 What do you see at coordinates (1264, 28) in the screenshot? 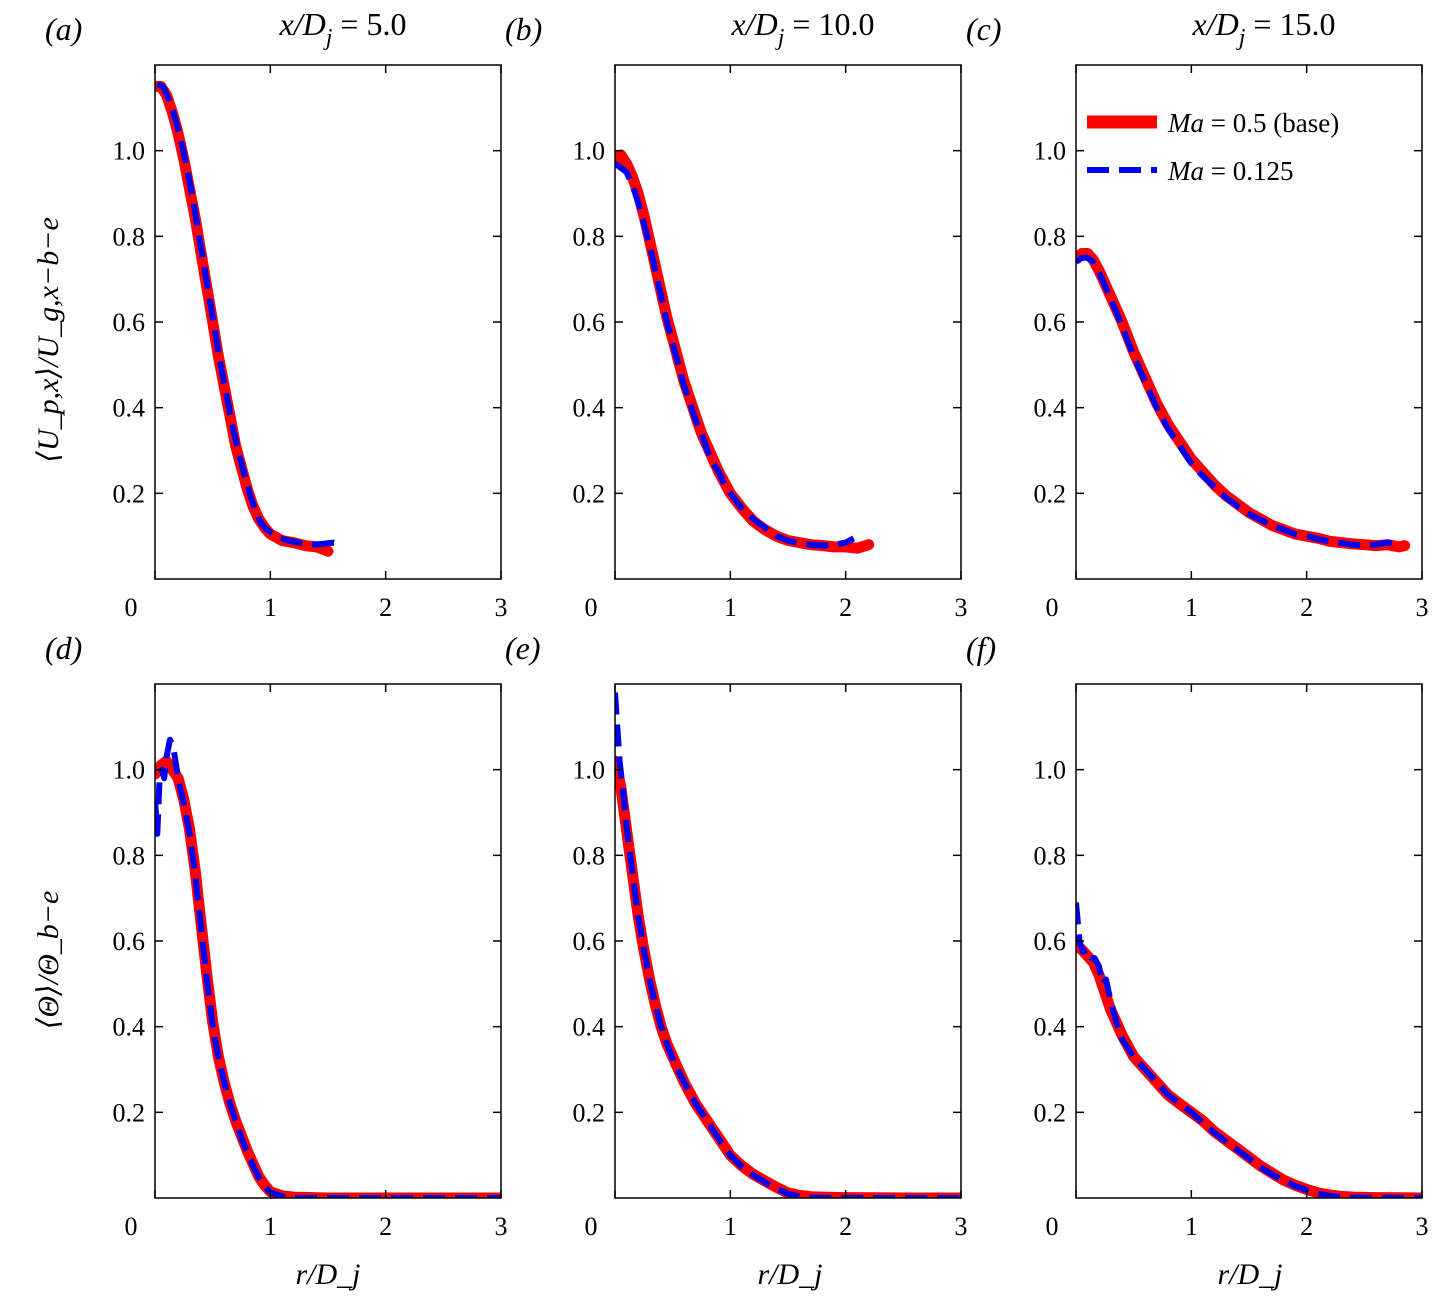
I see `panel-c-title: x/Dj = 15.0` at bounding box center [1264, 28].